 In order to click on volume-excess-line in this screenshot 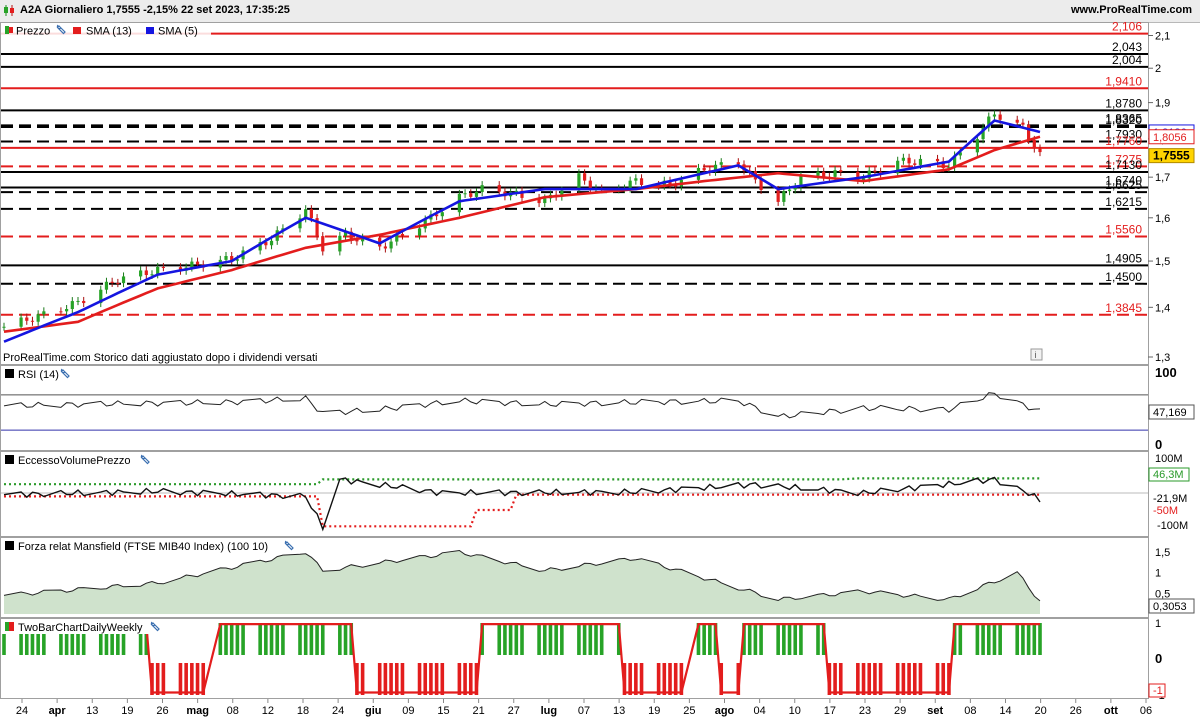, I will do `click(522, 504)`.